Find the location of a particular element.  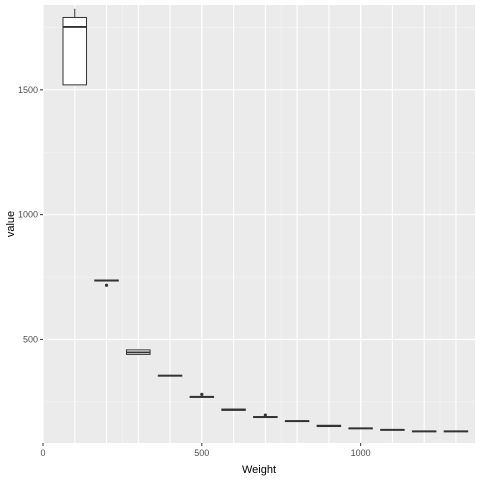

y-axis-ticks: 500 1000 1500 is located at coordinates (30, 214).